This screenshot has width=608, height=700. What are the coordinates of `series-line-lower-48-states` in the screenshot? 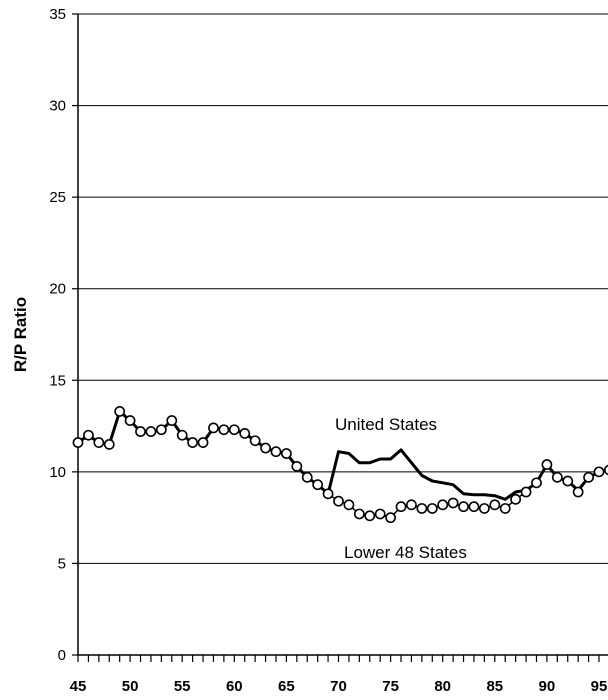 It's located at (342, 464).